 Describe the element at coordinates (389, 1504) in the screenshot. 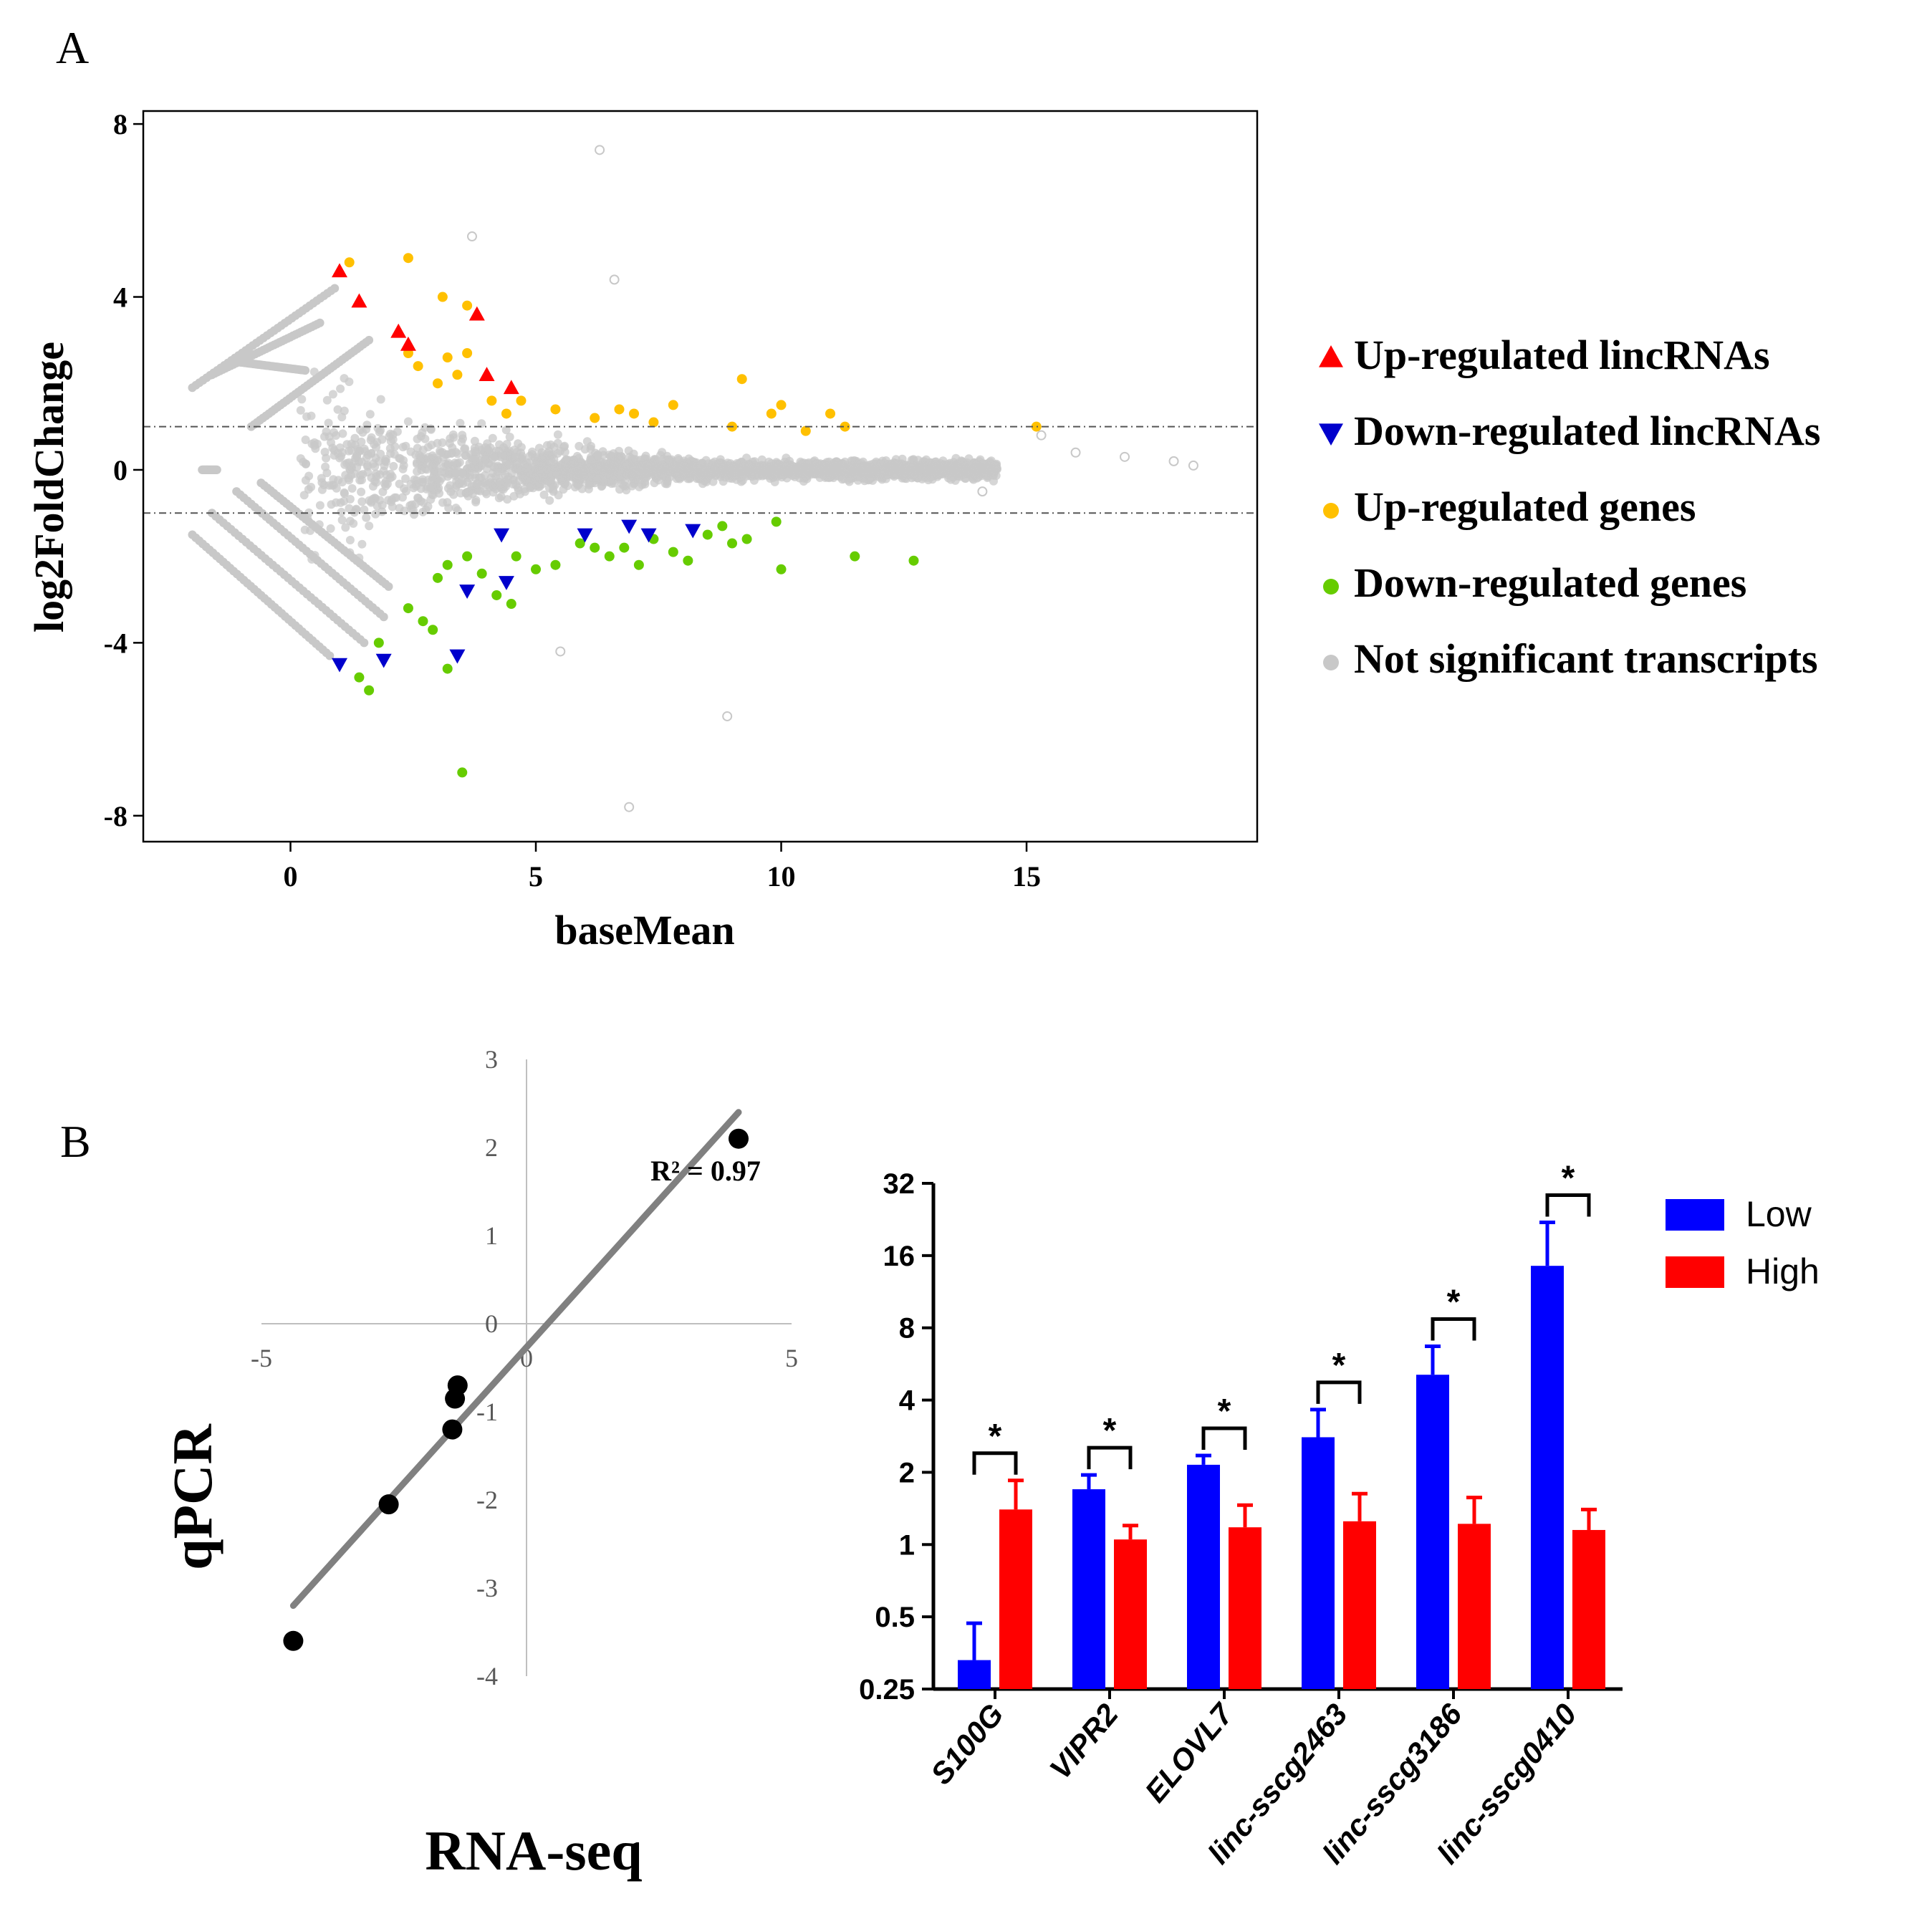

I see `correlation-point` at that location.